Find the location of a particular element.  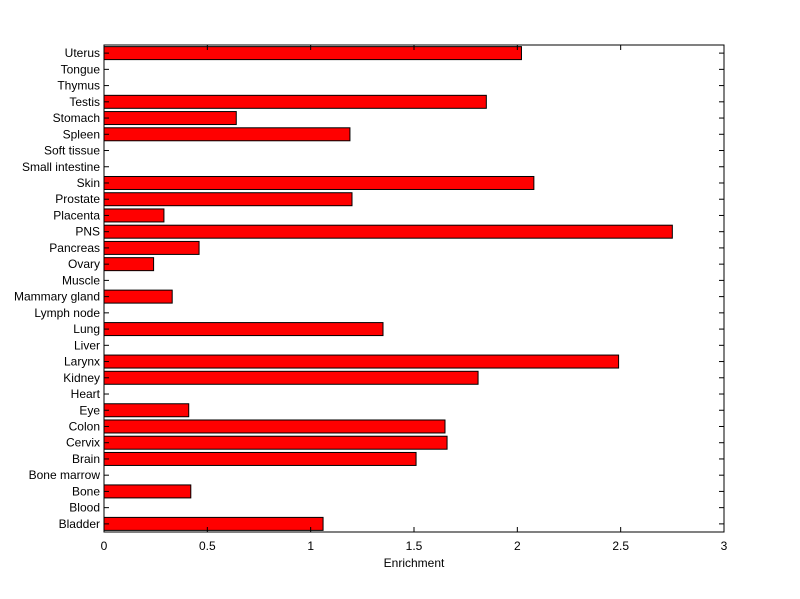

y-tick-label: Brain is located at coordinates (86, 459).